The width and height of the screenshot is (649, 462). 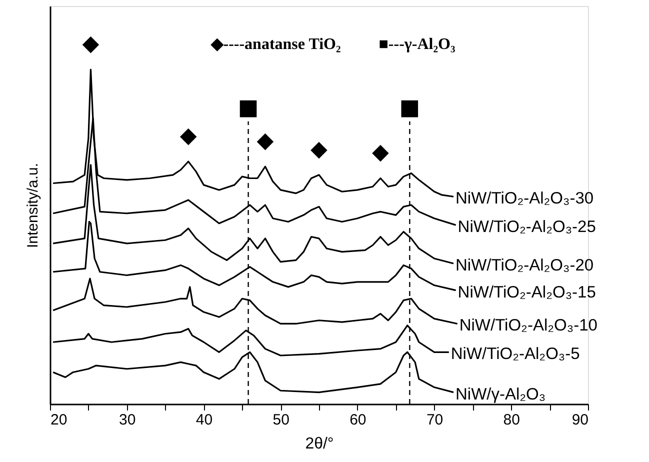 What do you see at coordinates (511, 420) in the screenshot?
I see `x-tick-label: 80` at bounding box center [511, 420].